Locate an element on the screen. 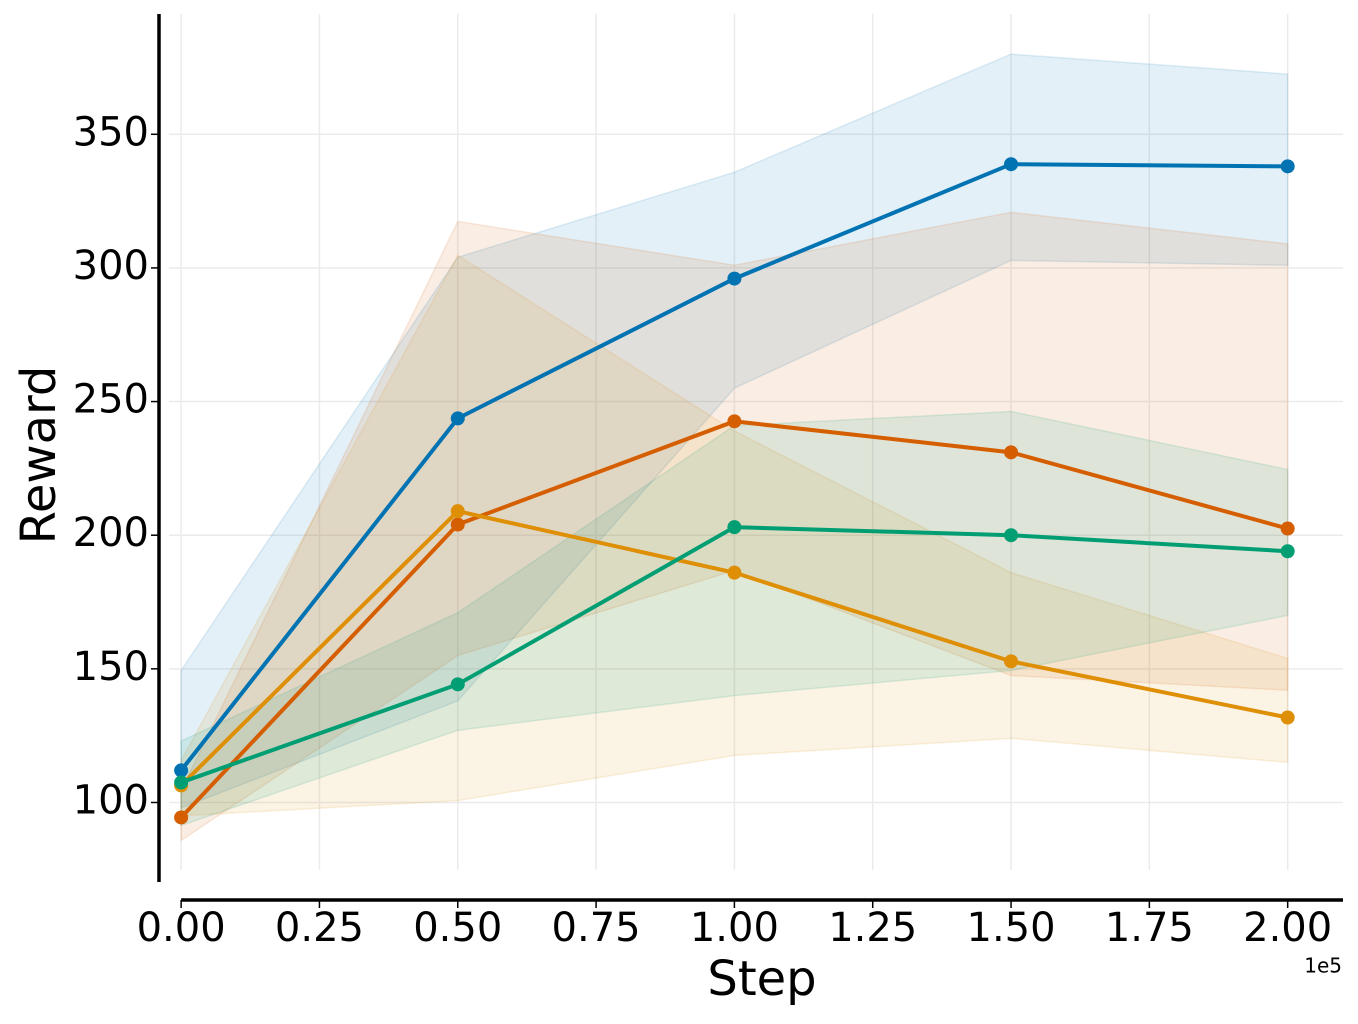 This screenshot has height=1024, width=1358. x-tick-label: 1.50 is located at coordinates (1011, 928).